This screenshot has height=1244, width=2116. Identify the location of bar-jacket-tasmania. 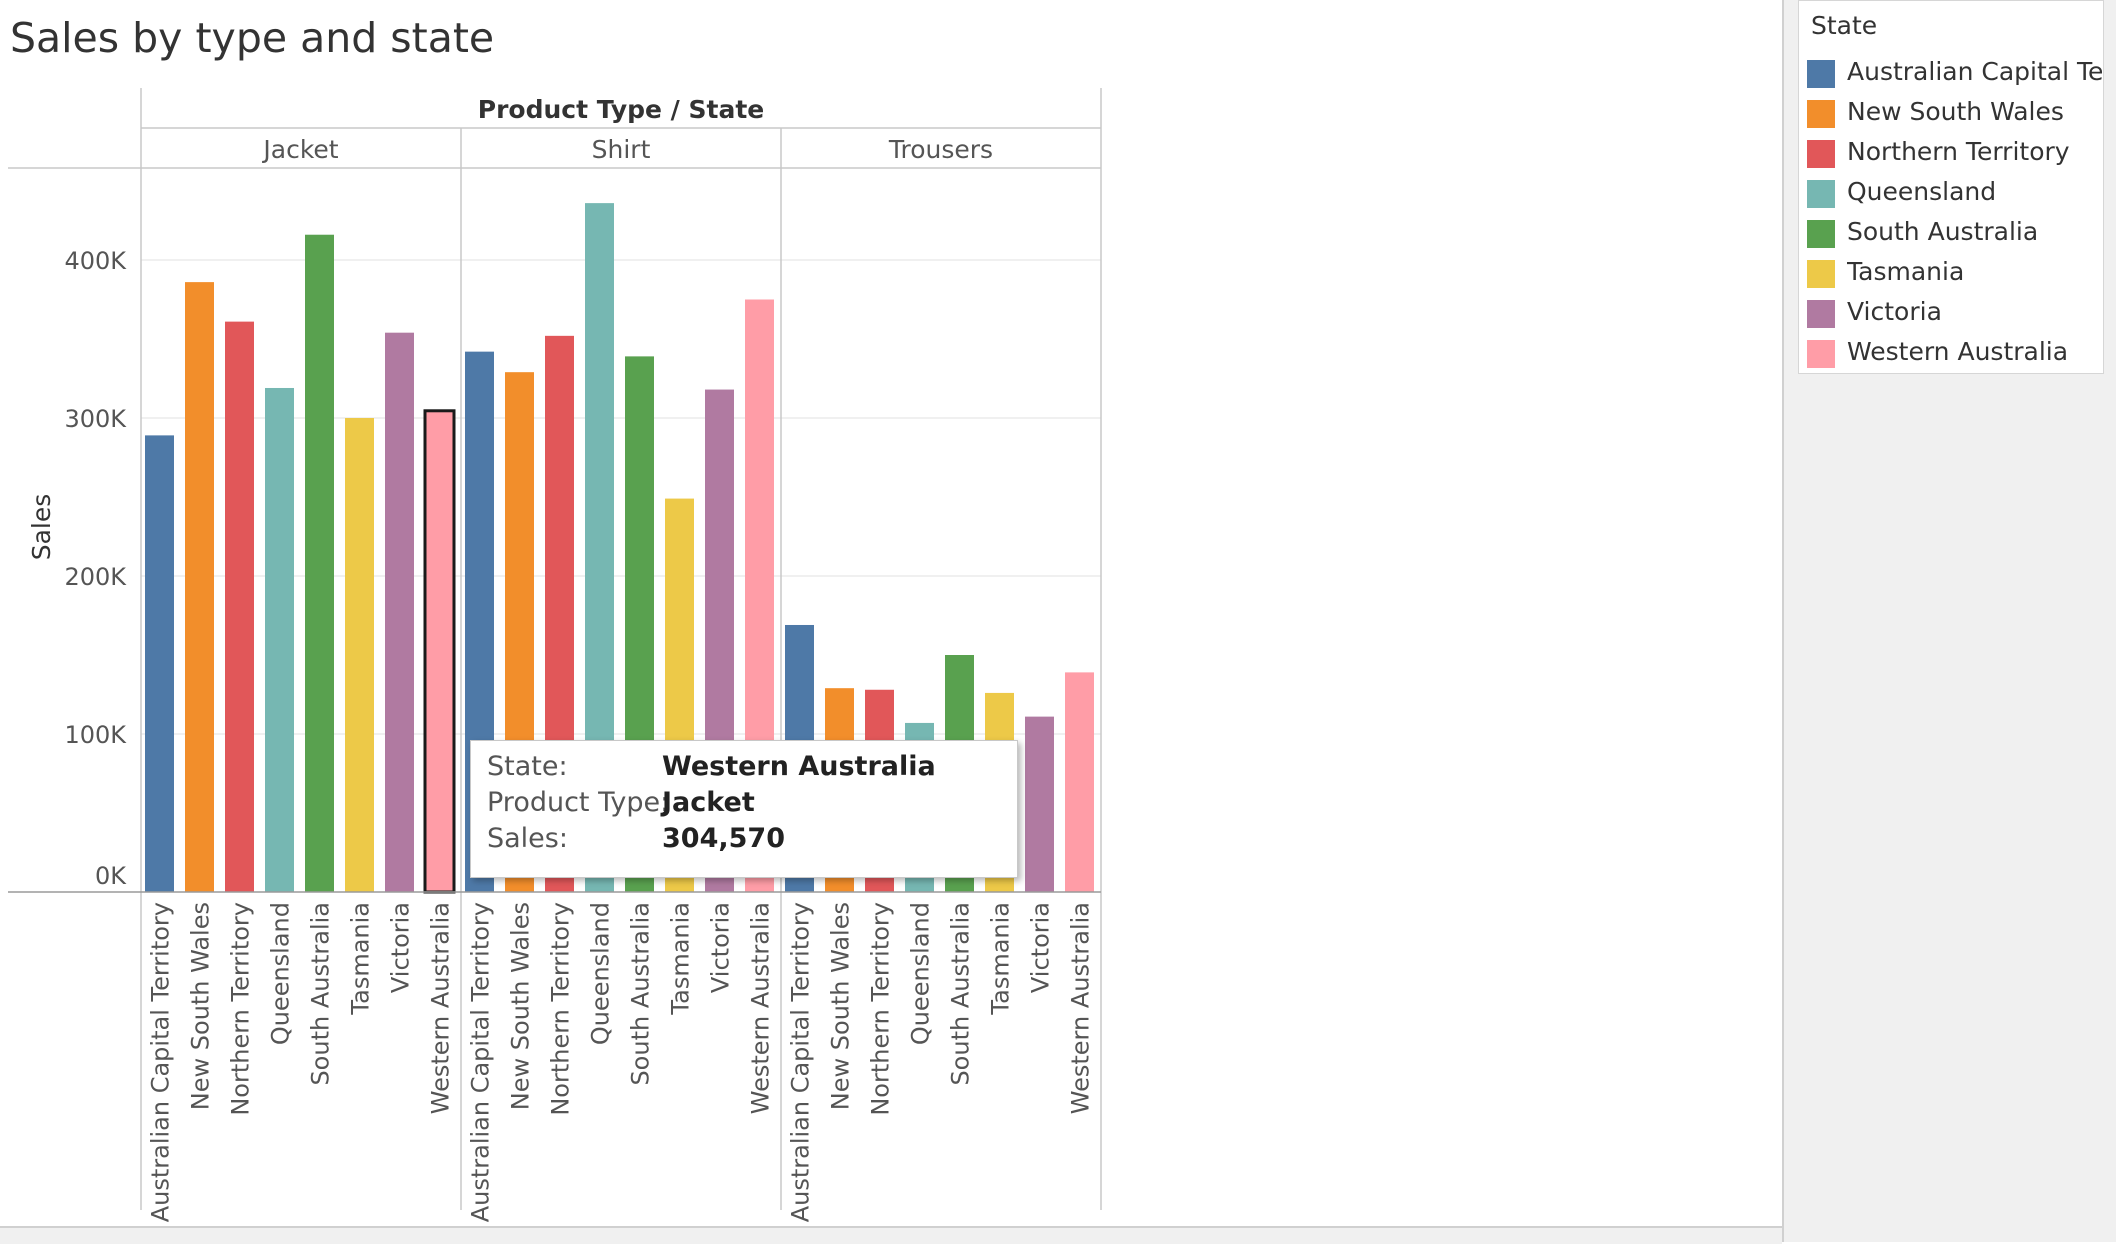
(359, 655).